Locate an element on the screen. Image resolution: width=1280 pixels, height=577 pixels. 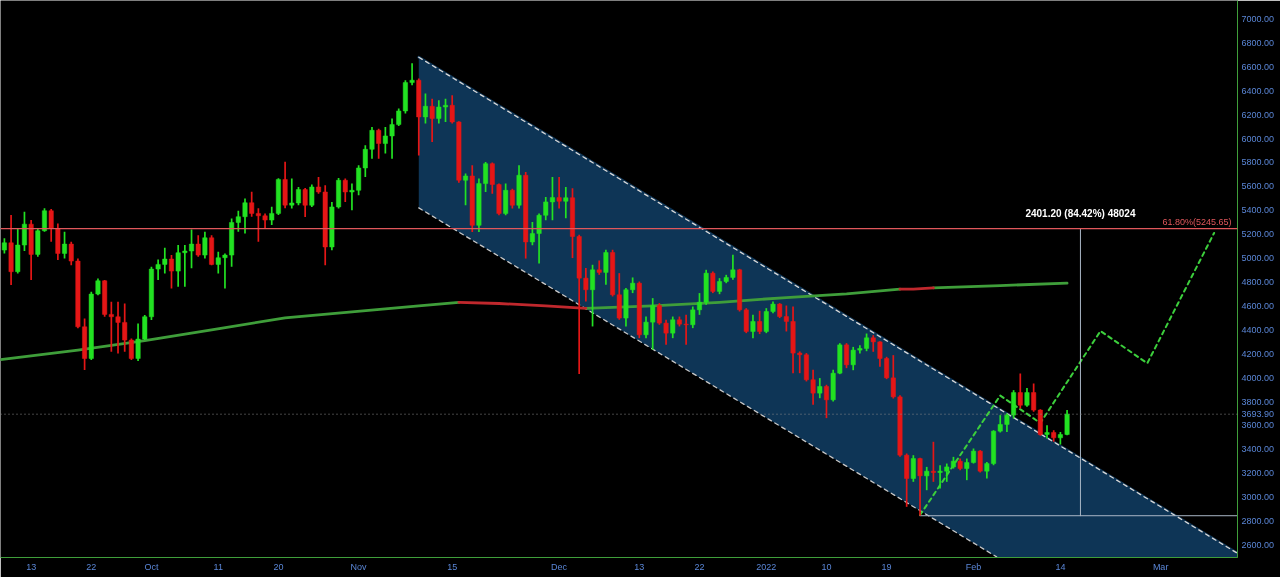
x-tick-label: 10 is located at coordinates (826, 566).